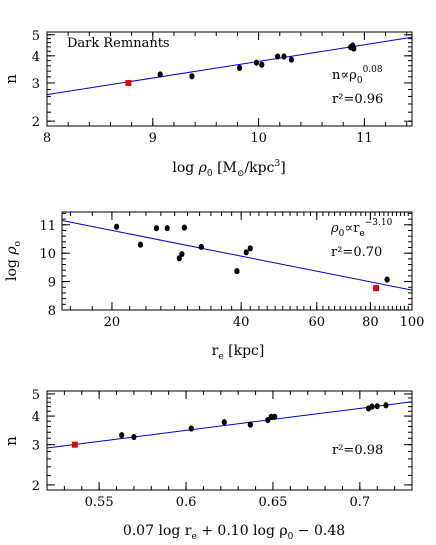 This screenshot has width=436, height=545. What do you see at coordinates (99, 502) in the screenshot?
I see `x-tick-label: 0.55` at bounding box center [99, 502].